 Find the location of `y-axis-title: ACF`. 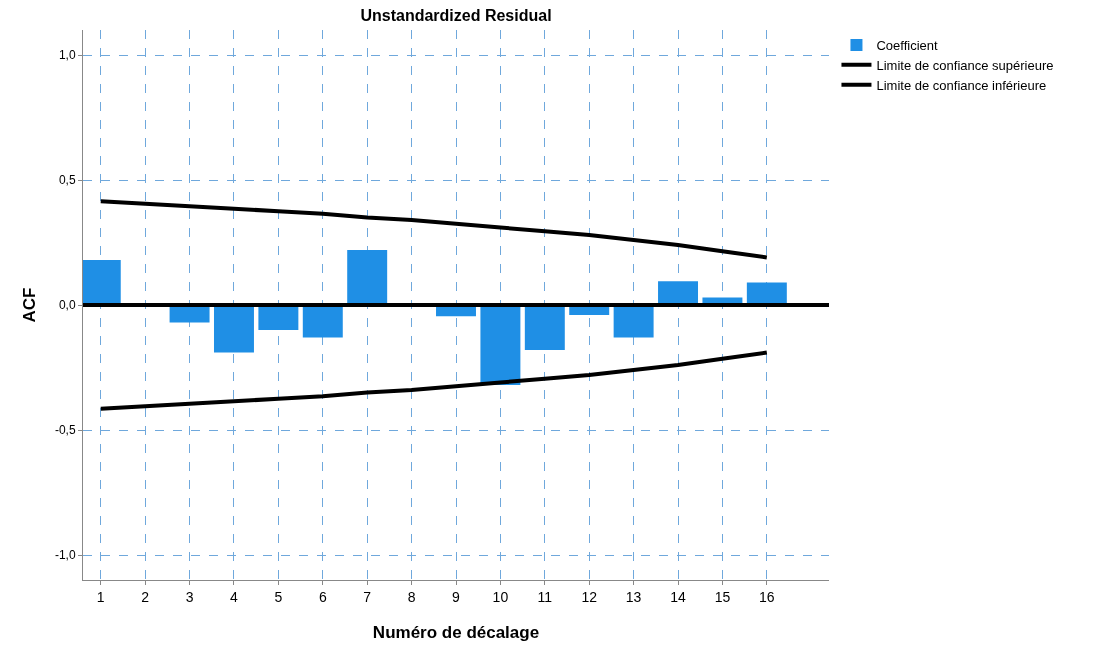

y-axis-title: ACF is located at coordinates (30, 305).